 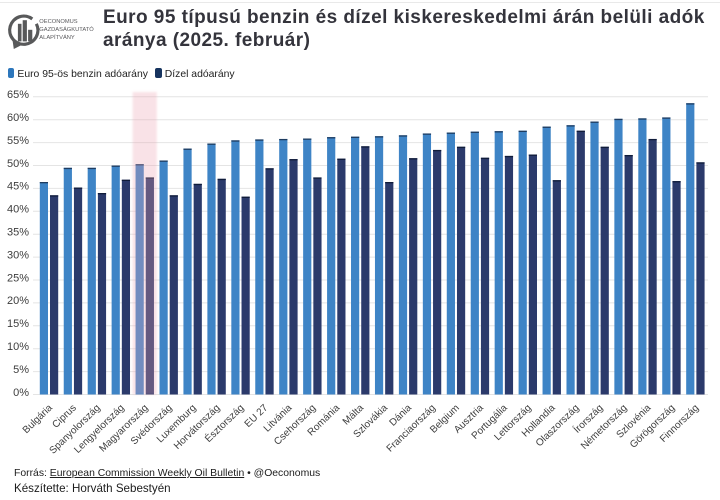 I want to click on svg-text: 35%, so click(x=18, y=233).